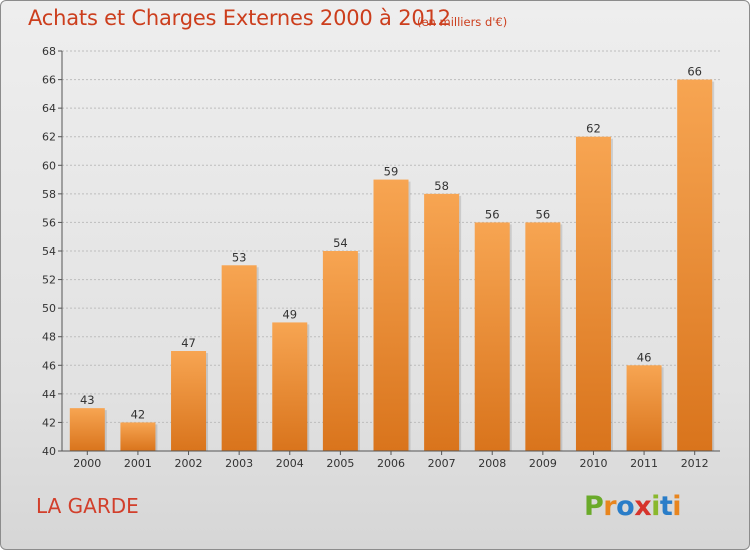 This screenshot has height=550, width=750. What do you see at coordinates (391, 172) in the screenshot?
I see `bar-value-label: 59` at bounding box center [391, 172].